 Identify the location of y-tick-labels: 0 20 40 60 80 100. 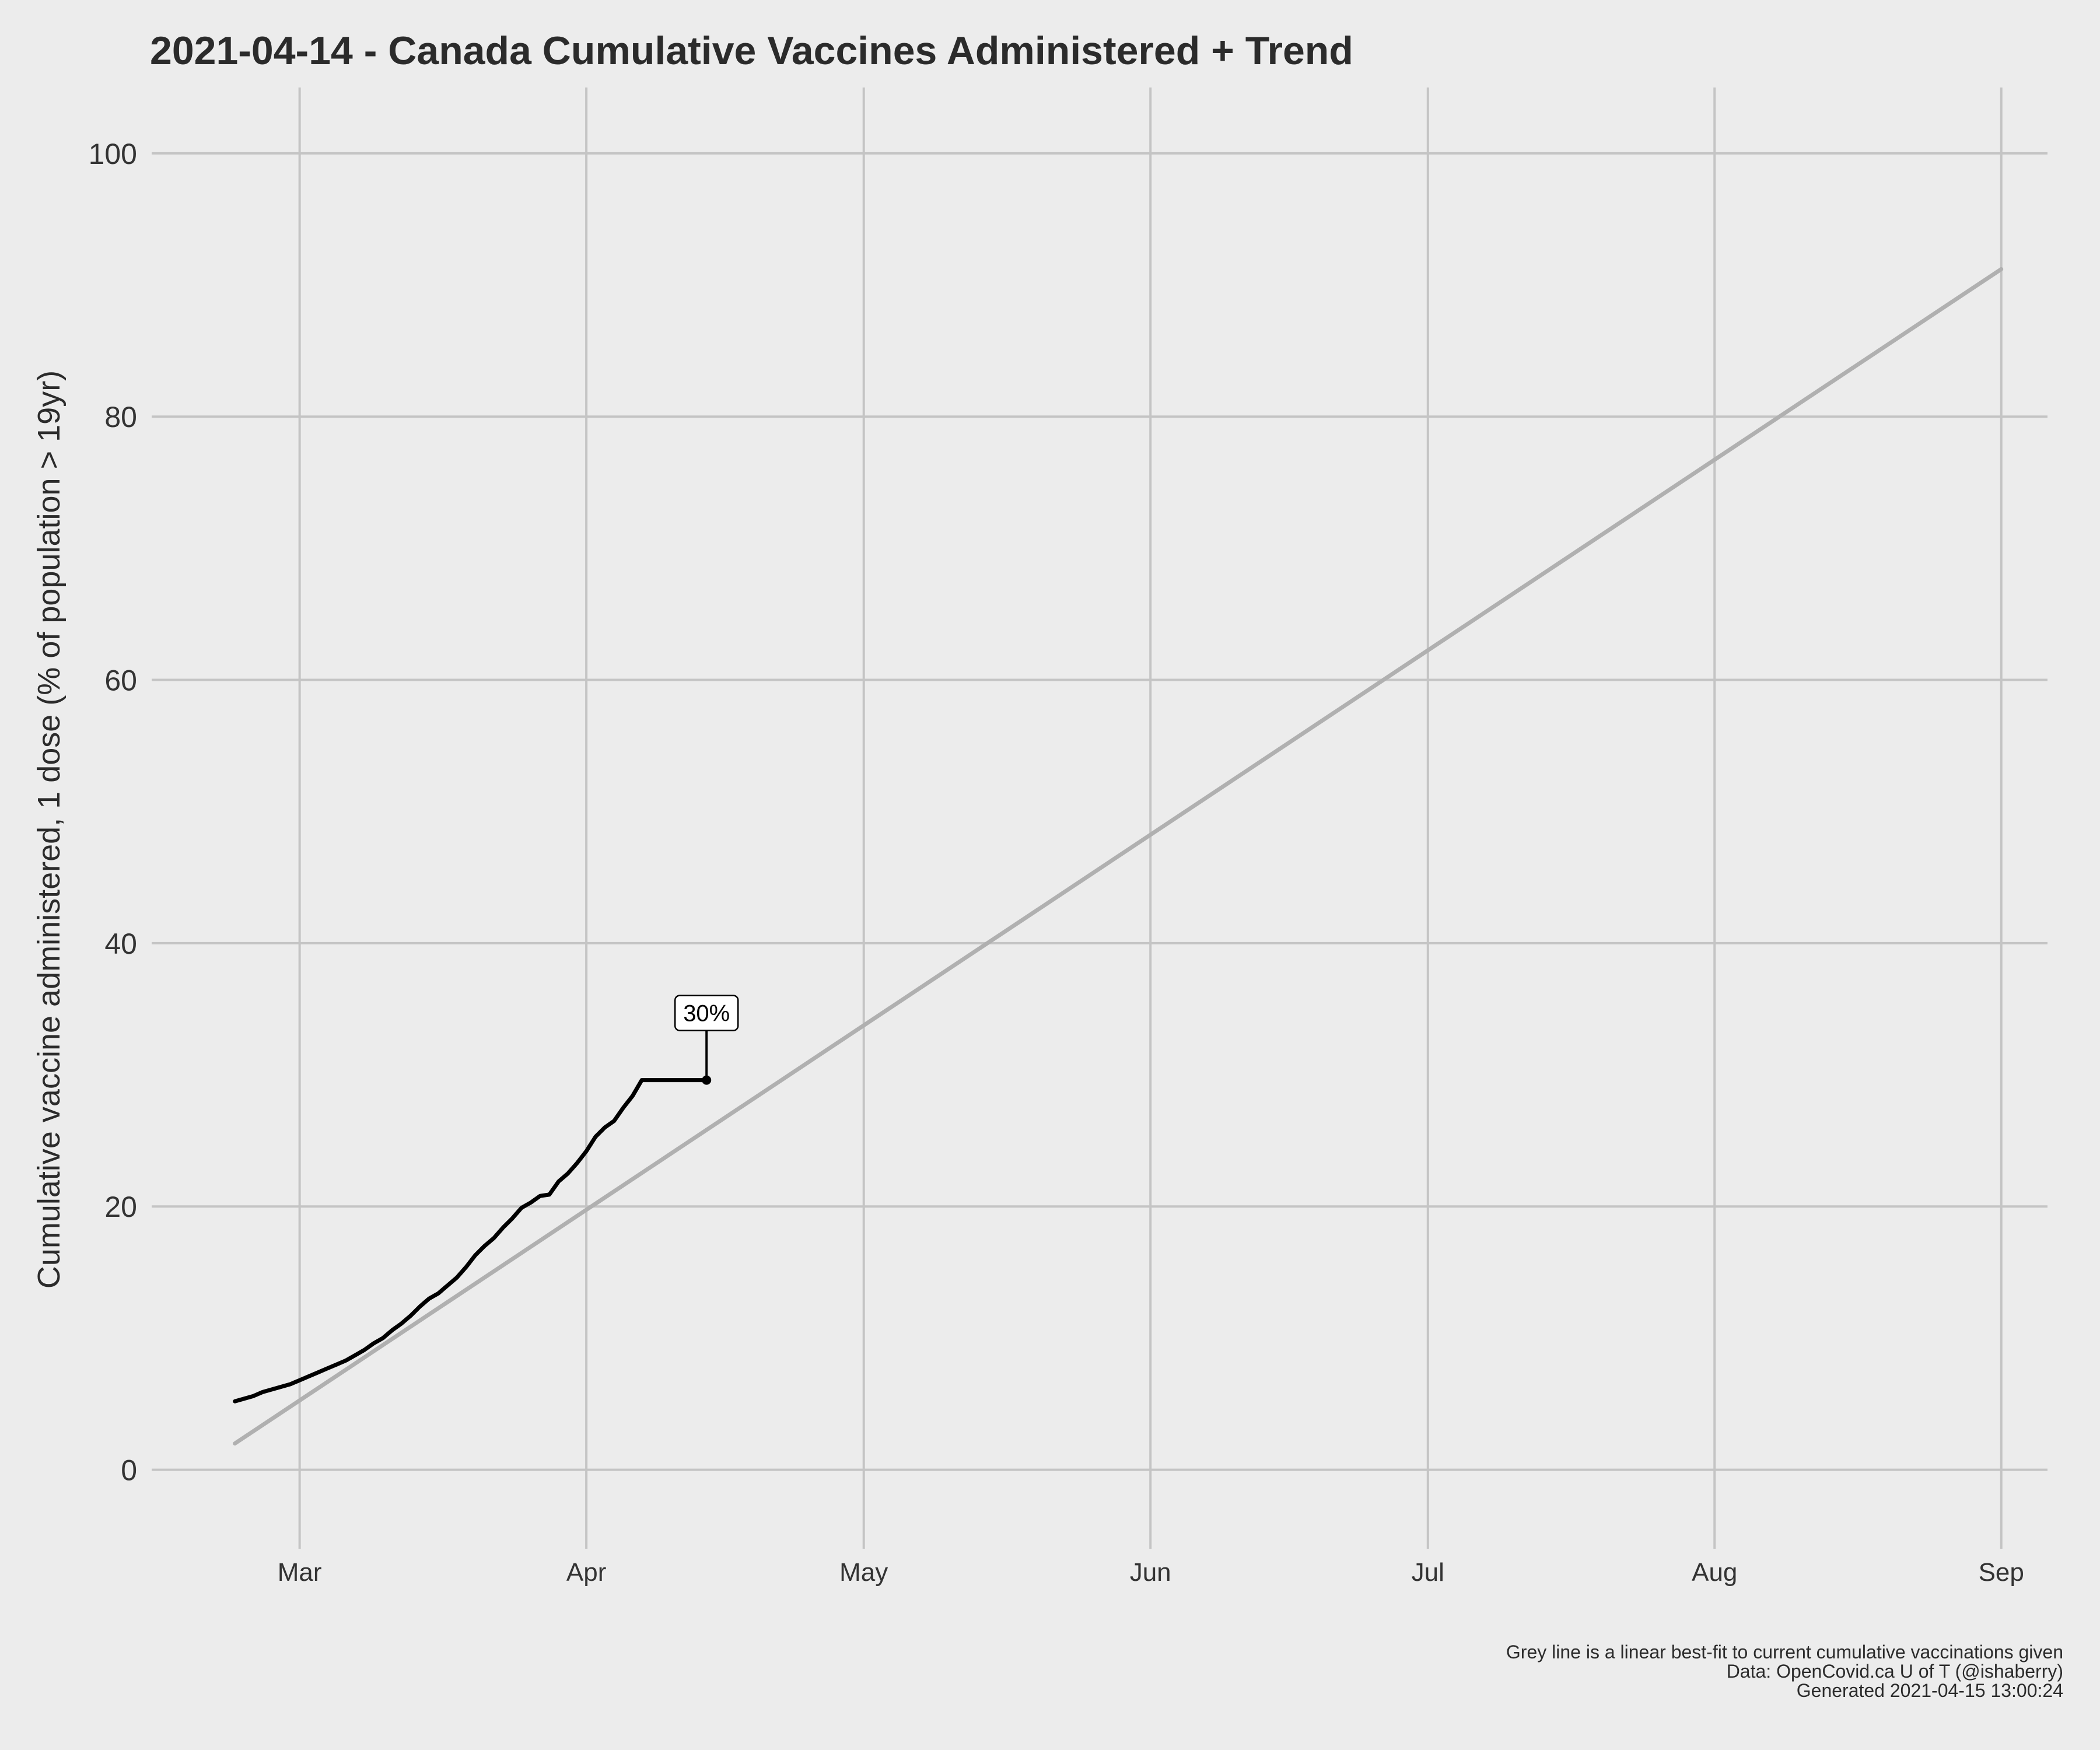
(113, 813).